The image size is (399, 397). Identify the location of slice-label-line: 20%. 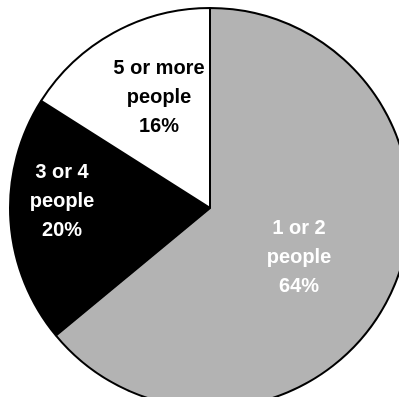
(62, 230).